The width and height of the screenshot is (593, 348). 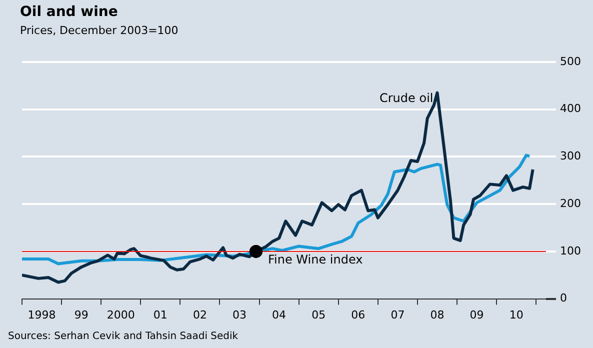 I want to click on x-tick-label: 01, so click(x=160, y=315).